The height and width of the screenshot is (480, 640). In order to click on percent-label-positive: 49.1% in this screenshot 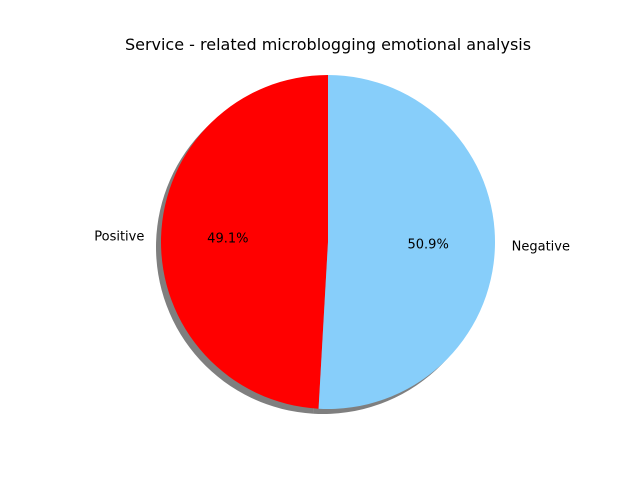, I will do `click(227, 239)`.